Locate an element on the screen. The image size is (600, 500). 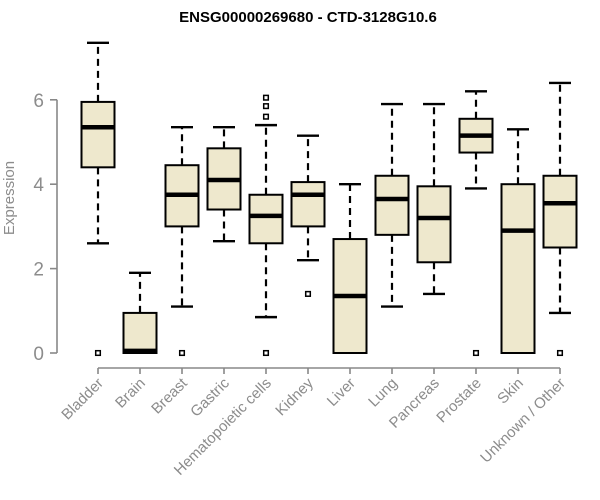
box-pancreas is located at coordinates (434, 199).